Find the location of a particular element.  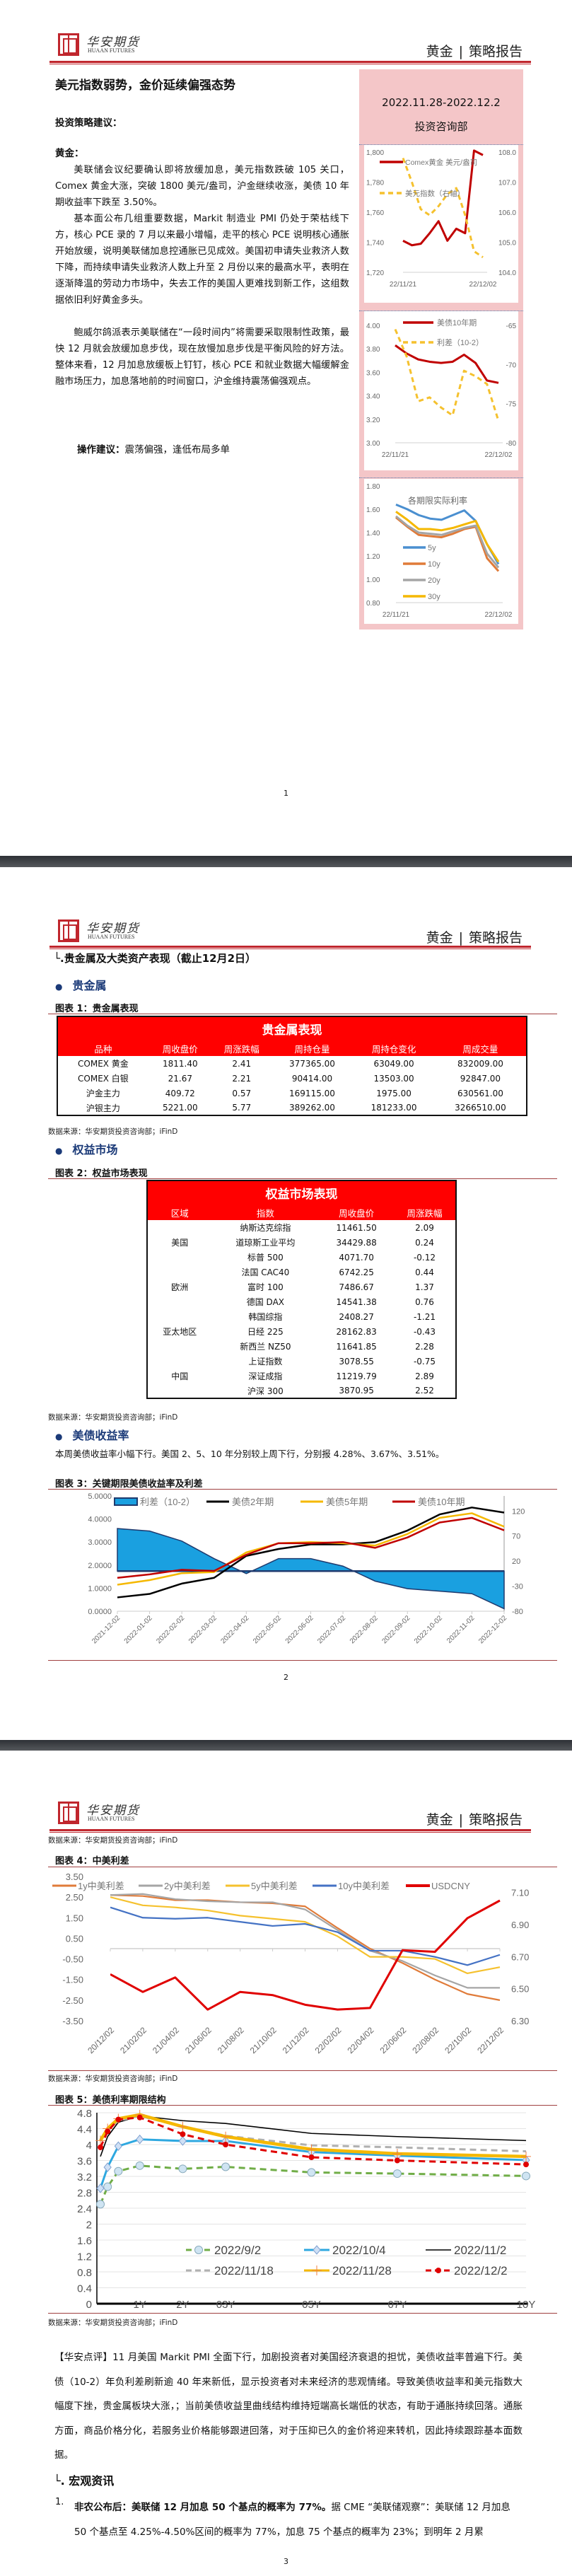

subsection-label: 贵金属 is located at coordinates (90, 985).